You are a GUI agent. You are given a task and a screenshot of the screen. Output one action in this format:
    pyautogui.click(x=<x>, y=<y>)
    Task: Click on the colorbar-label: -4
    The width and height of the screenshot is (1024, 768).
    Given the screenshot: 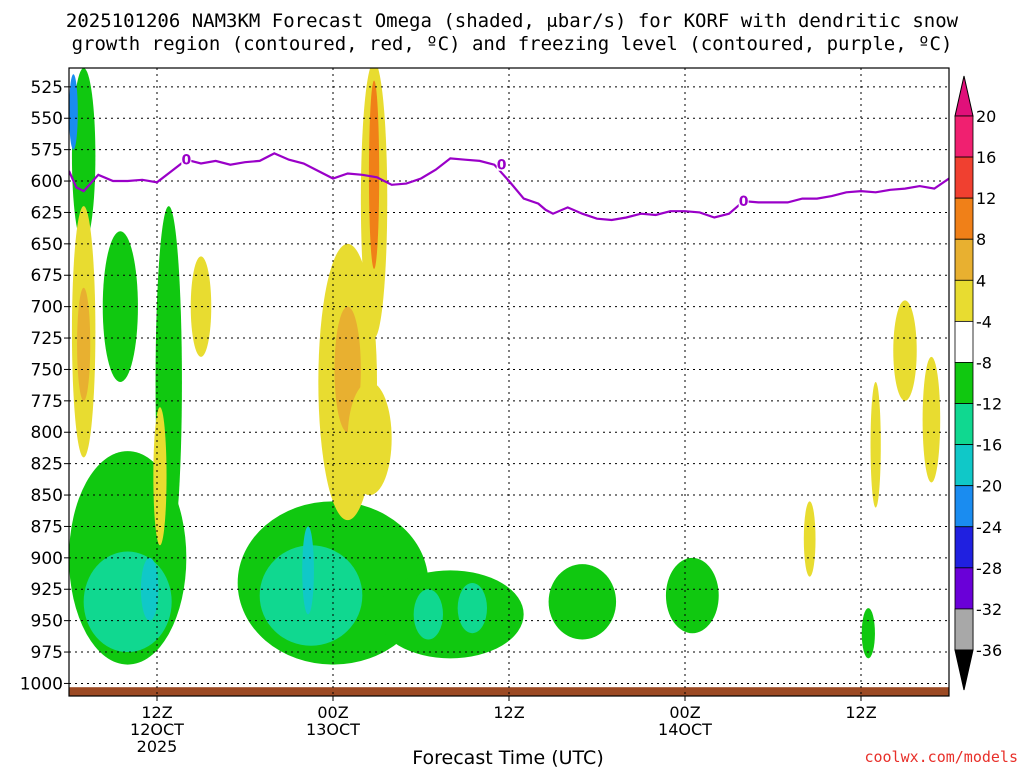 What is the action you would take?
    pyautogui.click(x=984, y=321)
    